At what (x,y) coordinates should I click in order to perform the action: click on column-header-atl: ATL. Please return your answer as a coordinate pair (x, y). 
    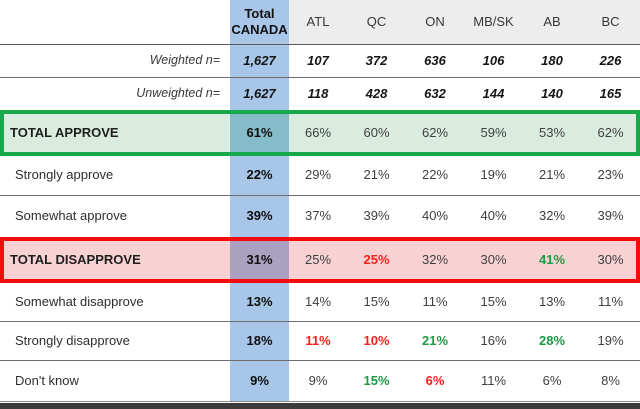
    Looking at the image, I should click on (318, 22).